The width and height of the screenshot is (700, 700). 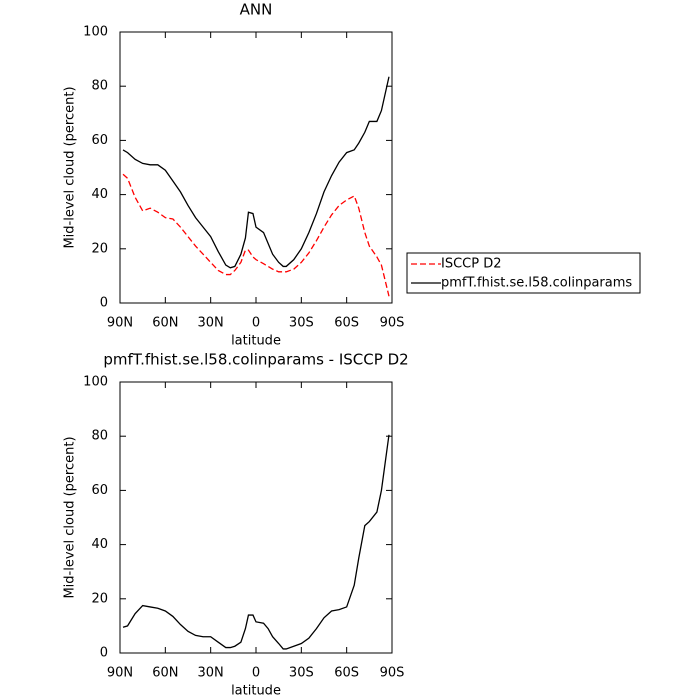 I want to click on legend-box, so click(x=523, y=273).